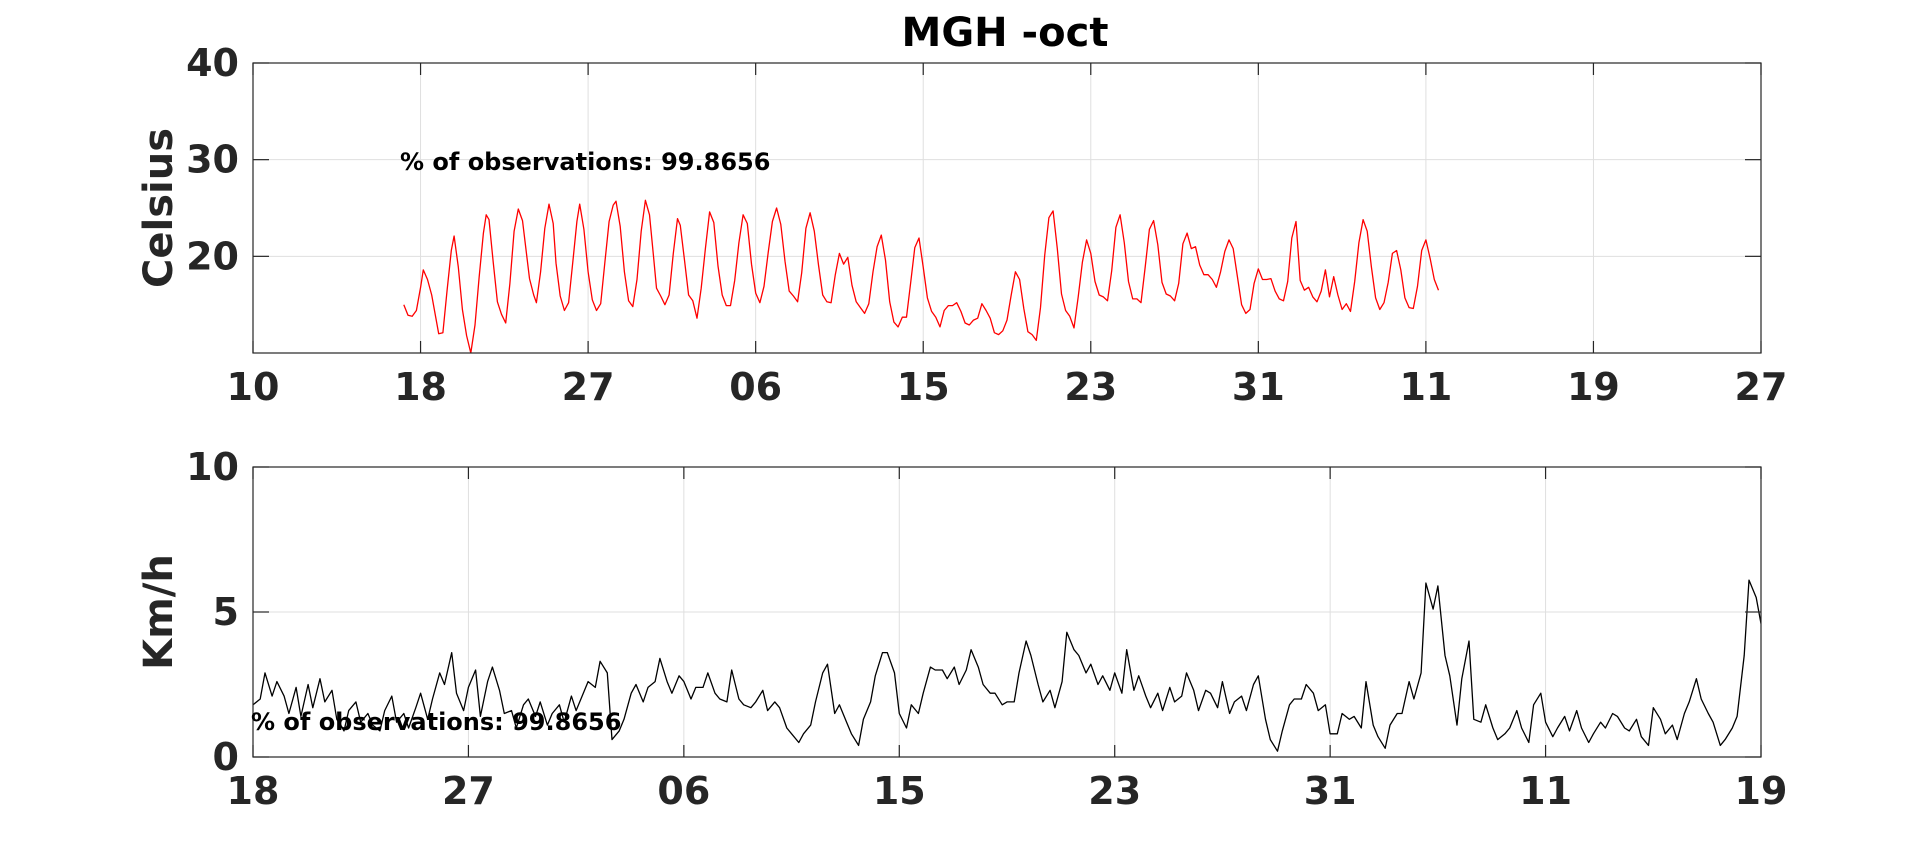 The height and width of the screenshot is (841, 1923). I want to click on temperature-x-tick-label: 19, so click(1593, 387).